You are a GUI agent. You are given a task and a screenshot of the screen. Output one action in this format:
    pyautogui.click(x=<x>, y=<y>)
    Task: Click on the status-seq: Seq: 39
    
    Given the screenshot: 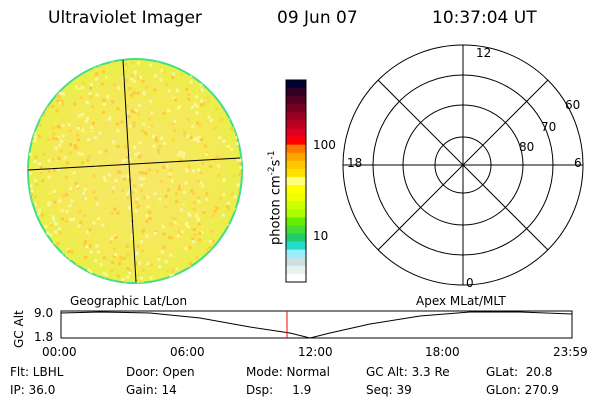 What is the action you would take?
    pyautogui.click(x=389, y=390)
    